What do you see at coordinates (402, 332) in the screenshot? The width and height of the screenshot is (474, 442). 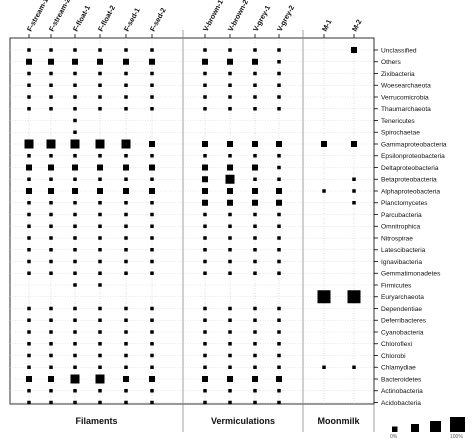 I see `row-label-cyanobacteria: Cyanobacteria` at bounding box center [402, 332].